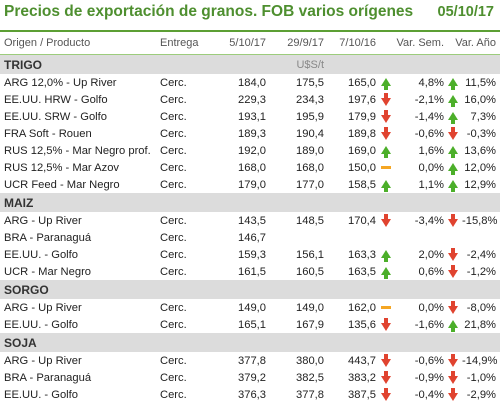 This screenshot has width=500, height=403. I want to click on weekly-change, so click(420, 237).